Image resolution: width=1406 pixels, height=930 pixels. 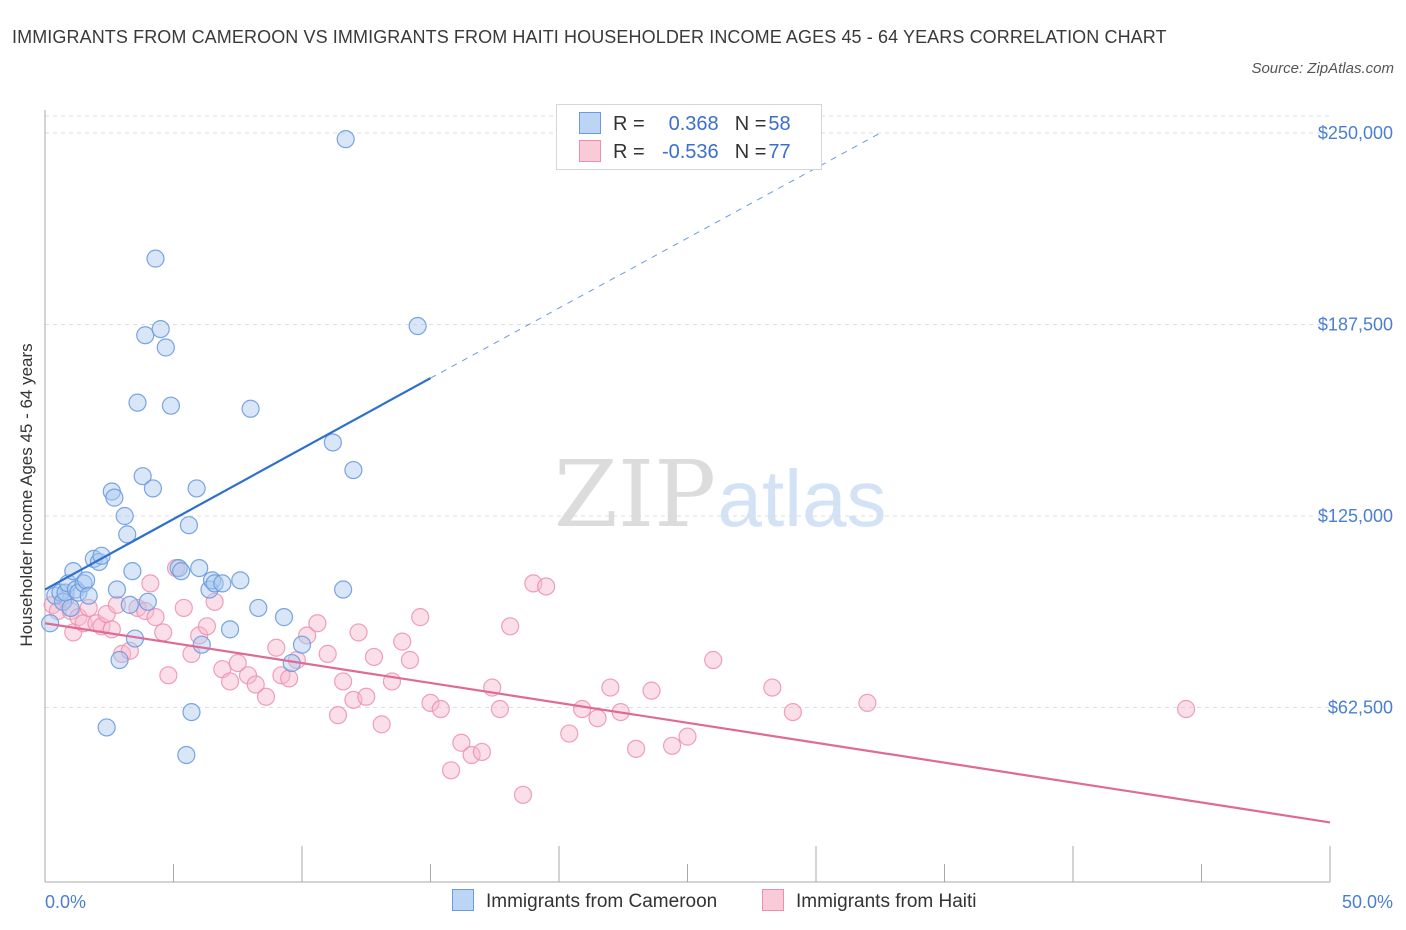 What do you see at coordinates (65, 902) in the screenshot?
I see `x-tick-label: 0.0%` at bounding box center [65, 902].